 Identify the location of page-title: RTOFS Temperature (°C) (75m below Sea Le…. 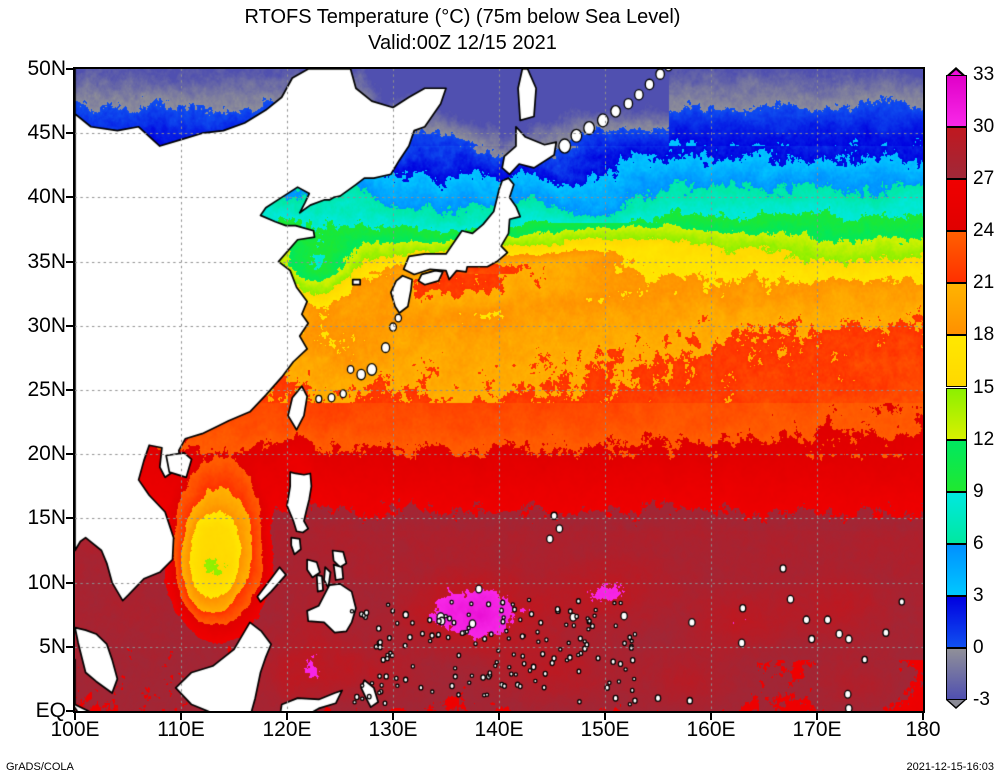
(462, 17).